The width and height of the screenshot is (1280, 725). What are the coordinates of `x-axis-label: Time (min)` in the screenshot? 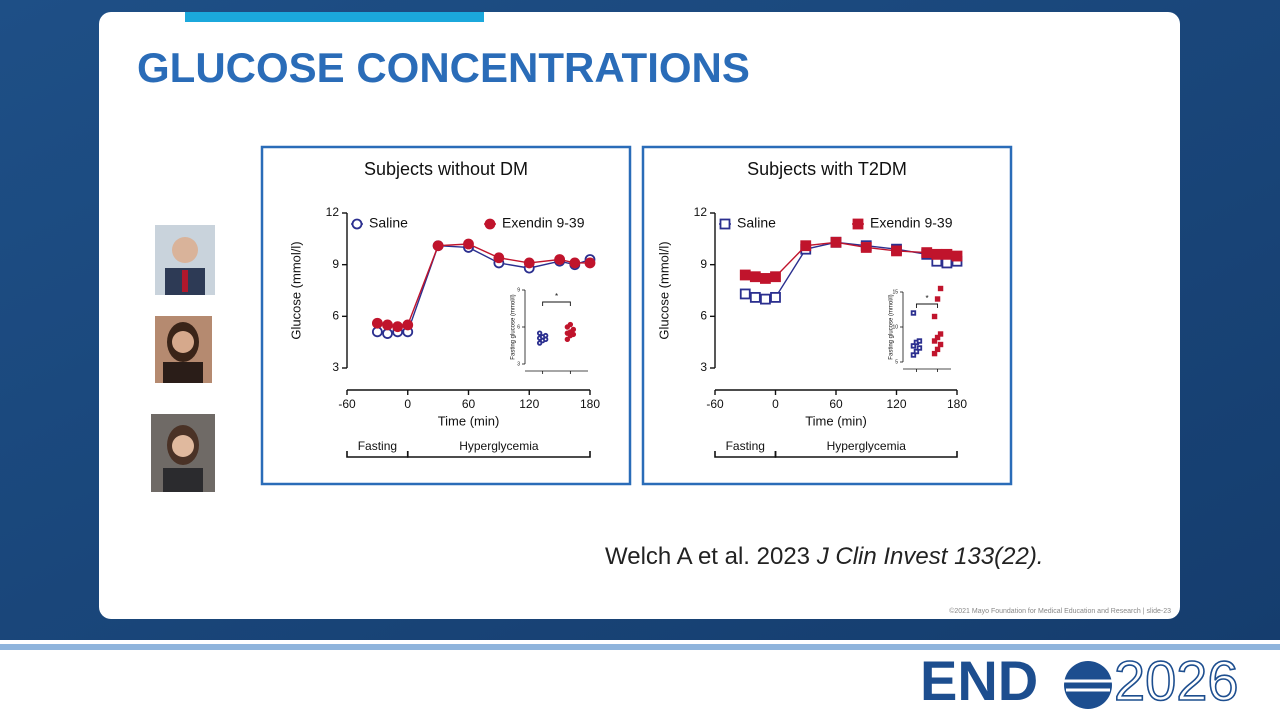 It's located at (836, 420).